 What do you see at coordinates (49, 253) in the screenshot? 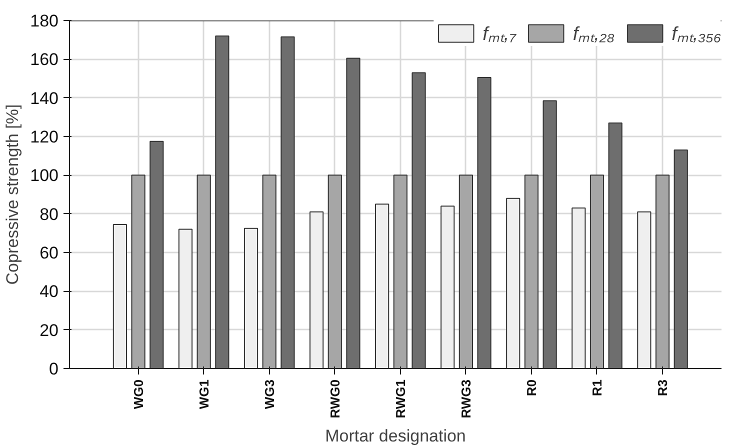
I see `y-tick-label: 60` at bounding box center [49, 253].